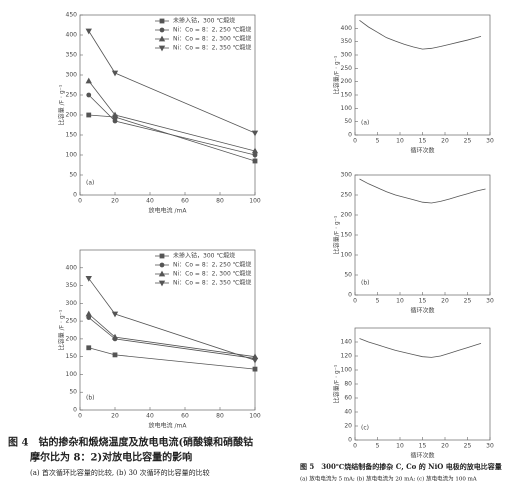  I want to click on x-tick-label: 15, so click(423, 446).